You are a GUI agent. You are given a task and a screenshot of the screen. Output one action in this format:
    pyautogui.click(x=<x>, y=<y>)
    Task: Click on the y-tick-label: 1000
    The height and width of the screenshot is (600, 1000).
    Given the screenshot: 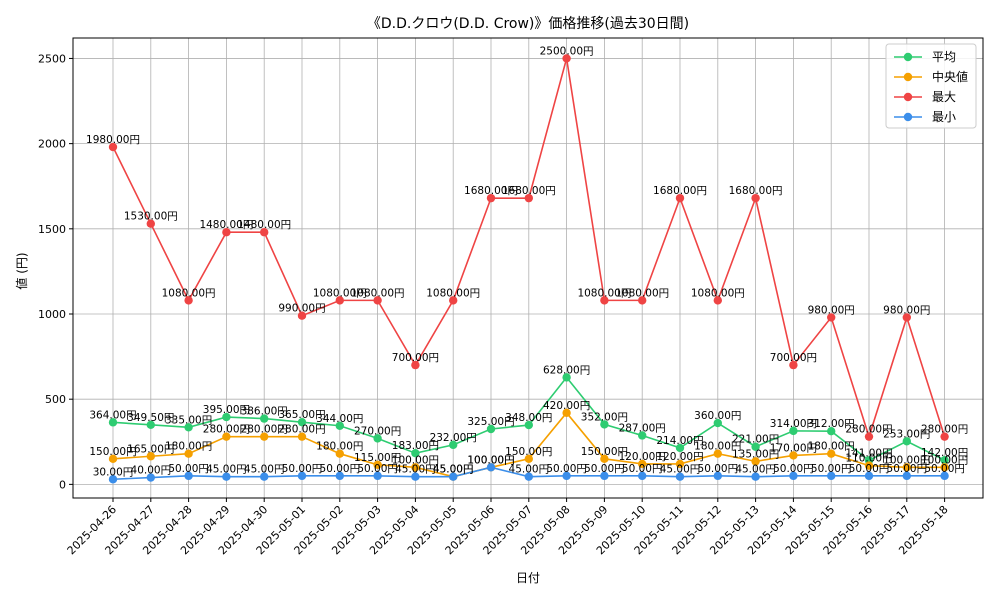 What is the action you would take?
    pyautogui.click(x=52, y=314)
    